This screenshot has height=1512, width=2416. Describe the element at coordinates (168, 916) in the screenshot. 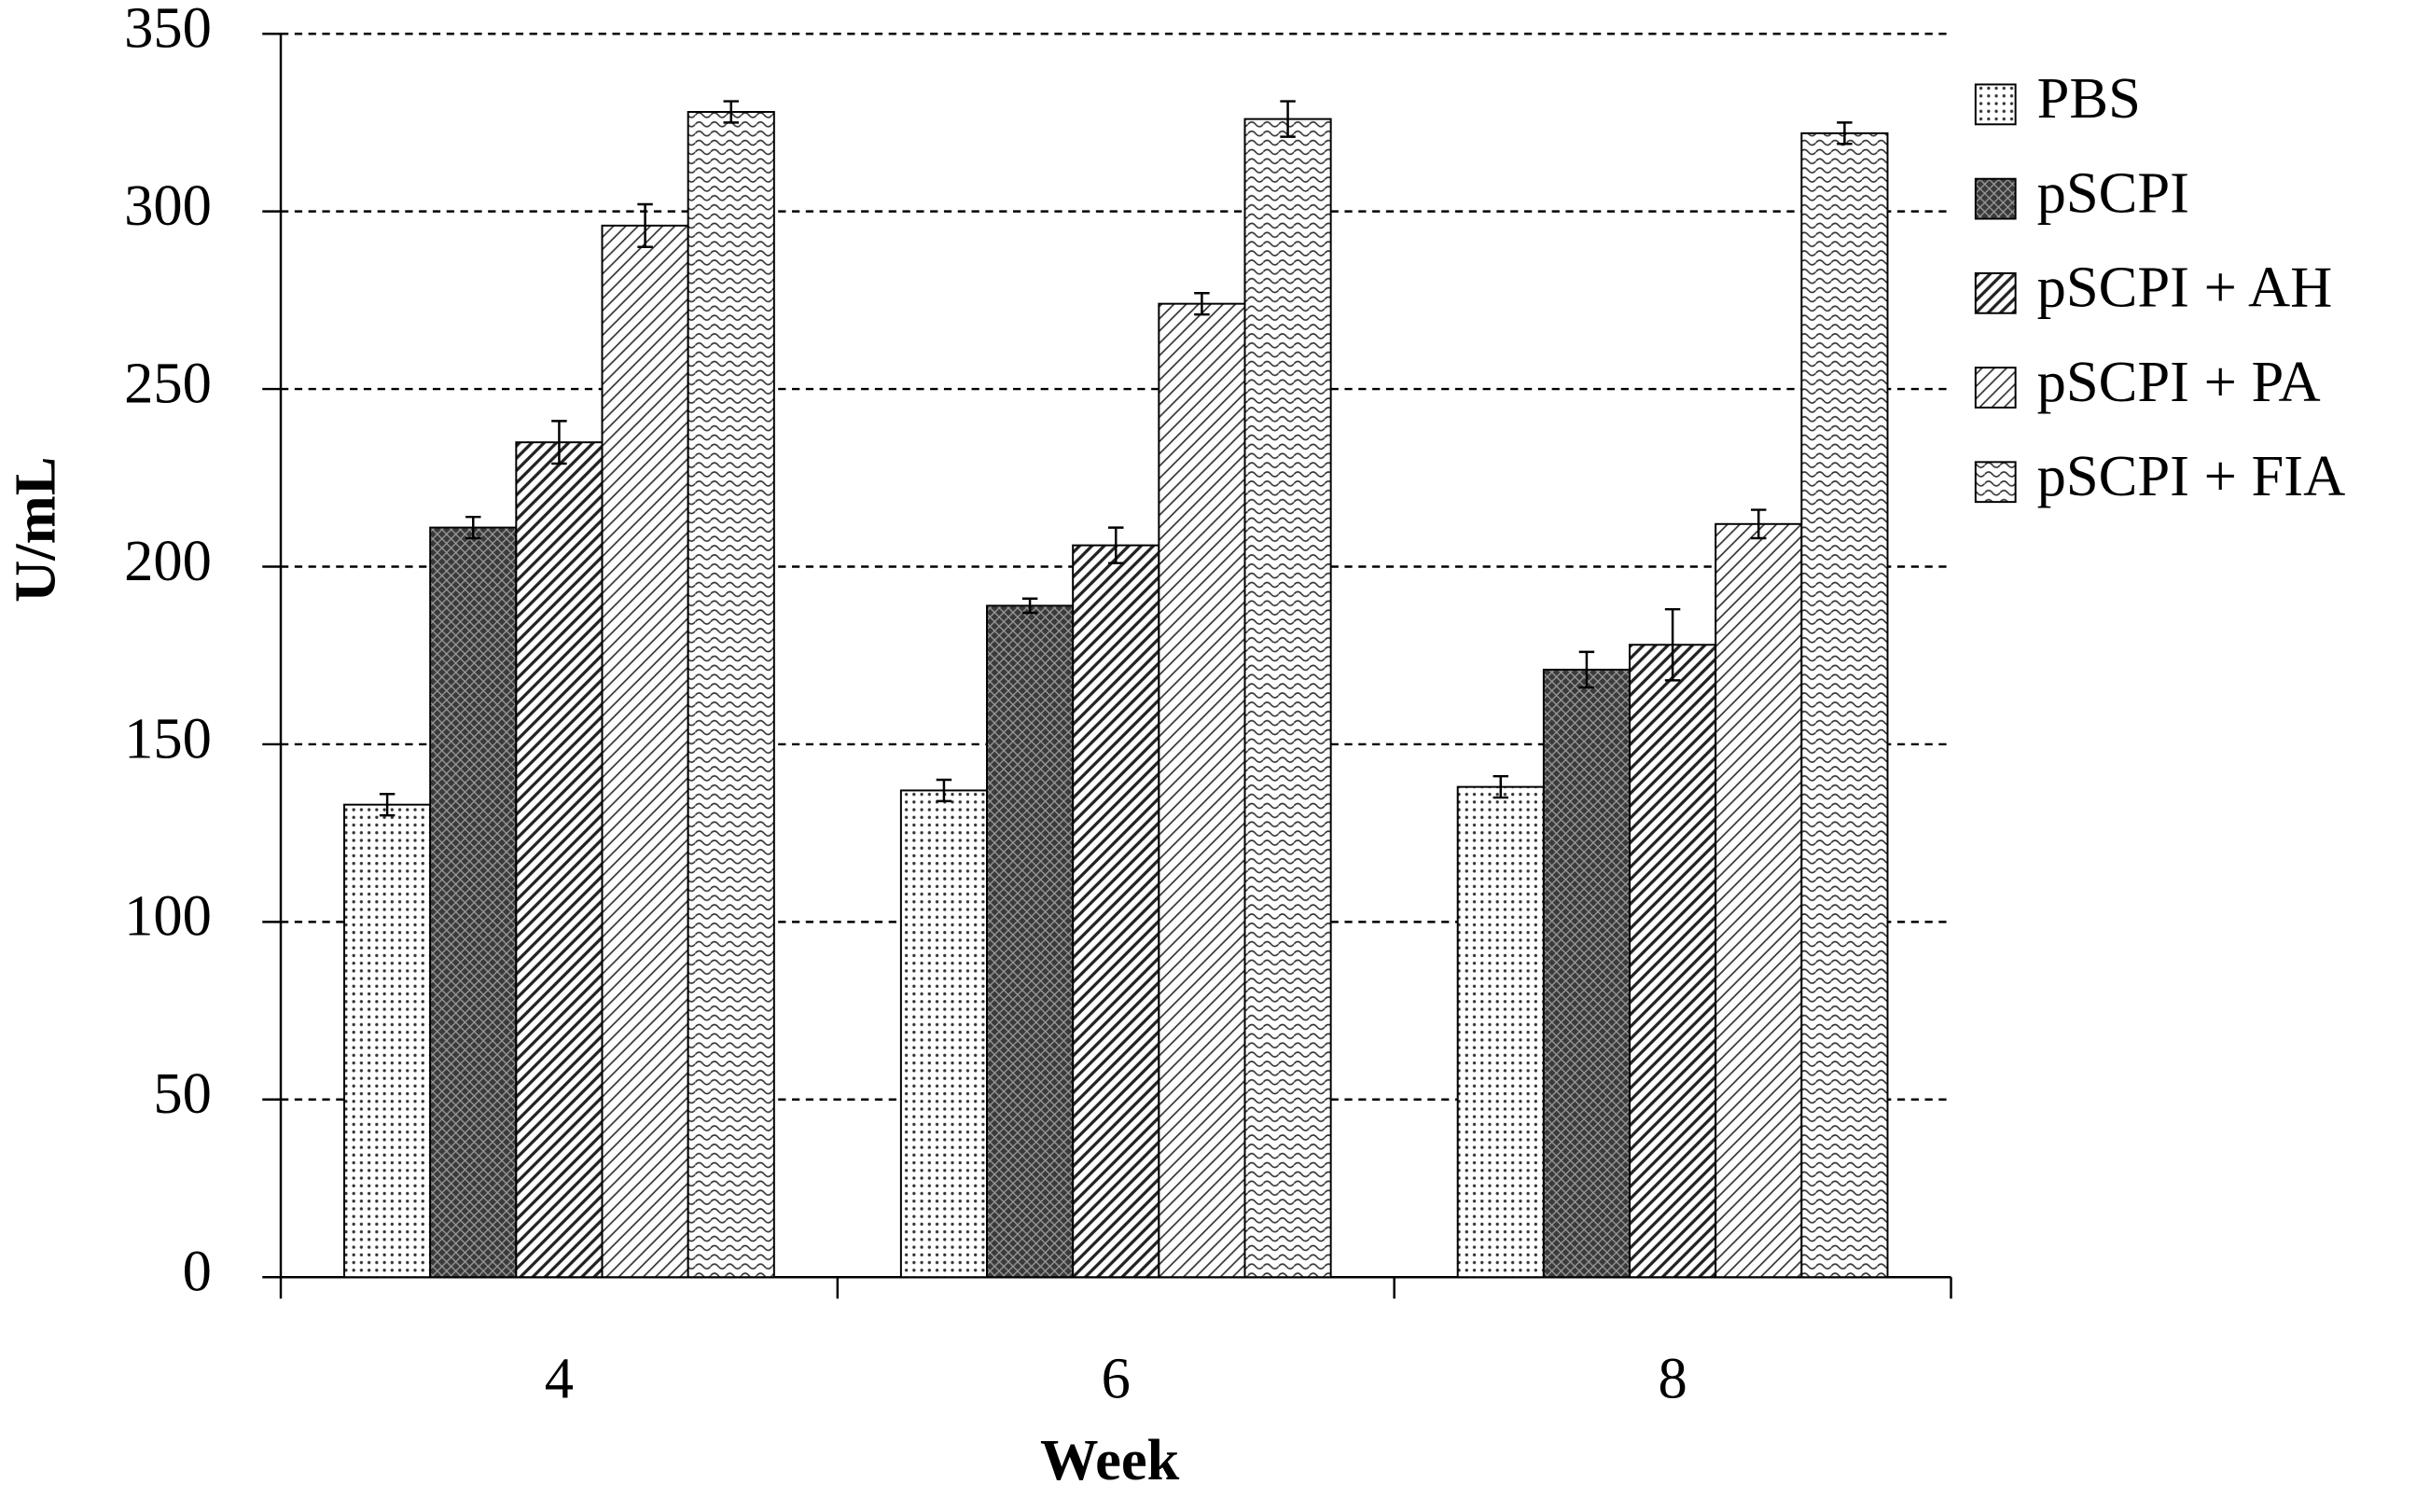

I see `y-tick-label: 100` at that location.